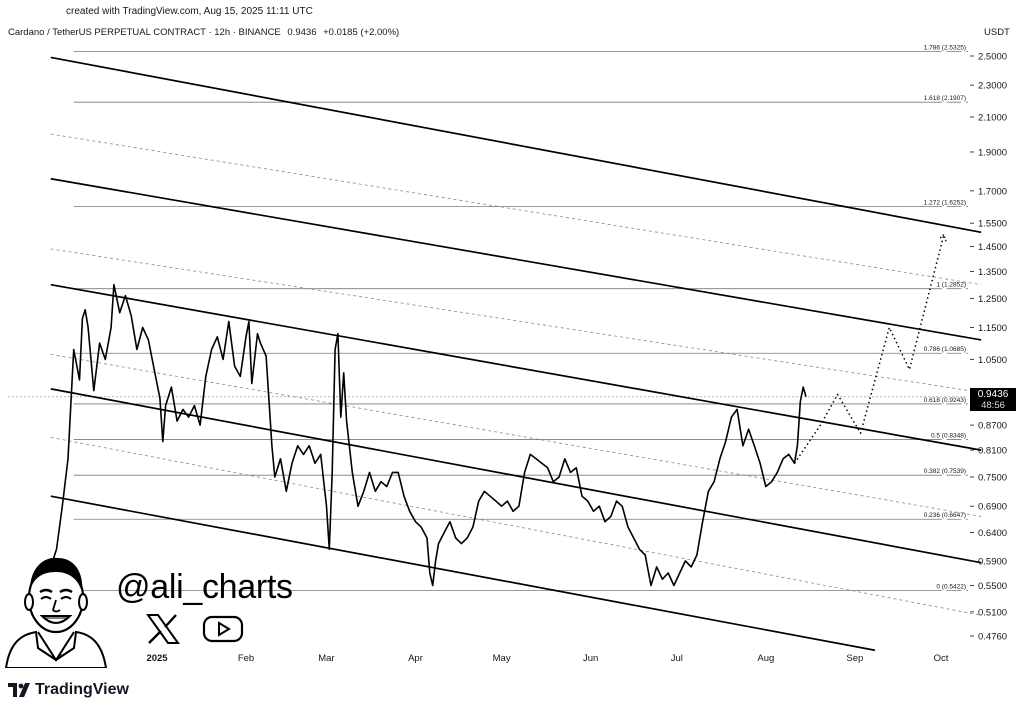 This screenshot has width=1024, height=714. What do you see at coordinates (361, 32) in the screenshot?
I see `price-change: +0.0185 (+2.00%)` at bounding box center [361, 32].